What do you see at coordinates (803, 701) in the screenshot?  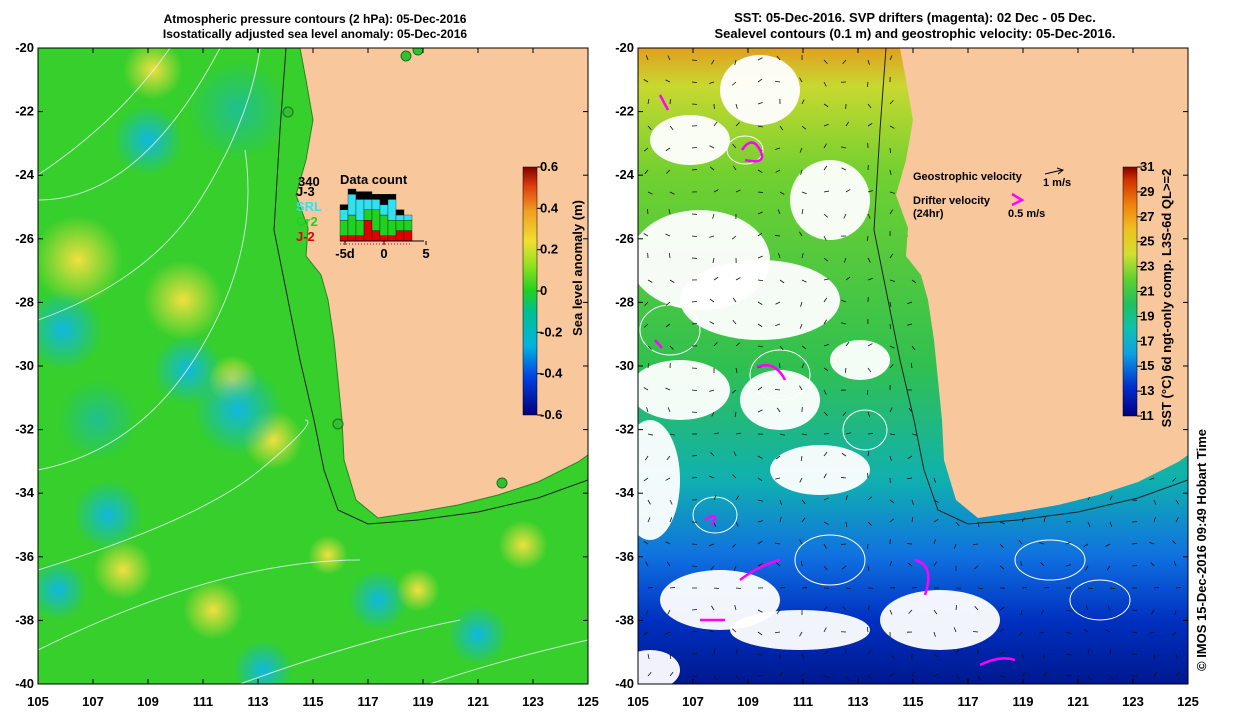 I see `lon-tick-label: 111` at bounding box center [803, 701].